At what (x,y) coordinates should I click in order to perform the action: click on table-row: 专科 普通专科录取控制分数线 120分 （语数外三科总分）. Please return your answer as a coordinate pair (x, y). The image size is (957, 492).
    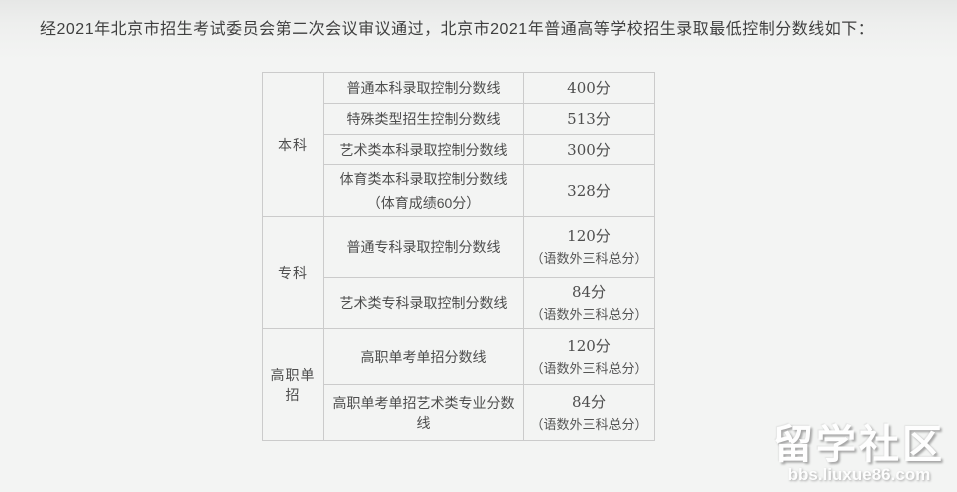
    Looking at the image, I should click on (458, 272).